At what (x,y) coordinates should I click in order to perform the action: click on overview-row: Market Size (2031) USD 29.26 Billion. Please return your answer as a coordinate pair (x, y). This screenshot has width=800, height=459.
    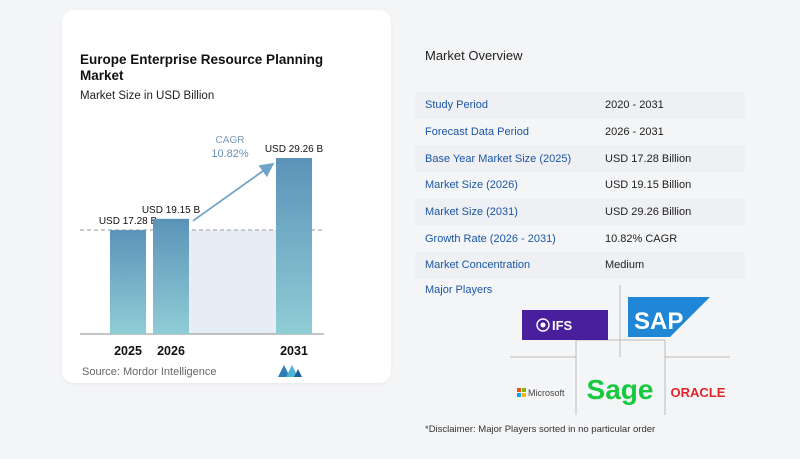
    Looking at the image, I should click on (580, 212).